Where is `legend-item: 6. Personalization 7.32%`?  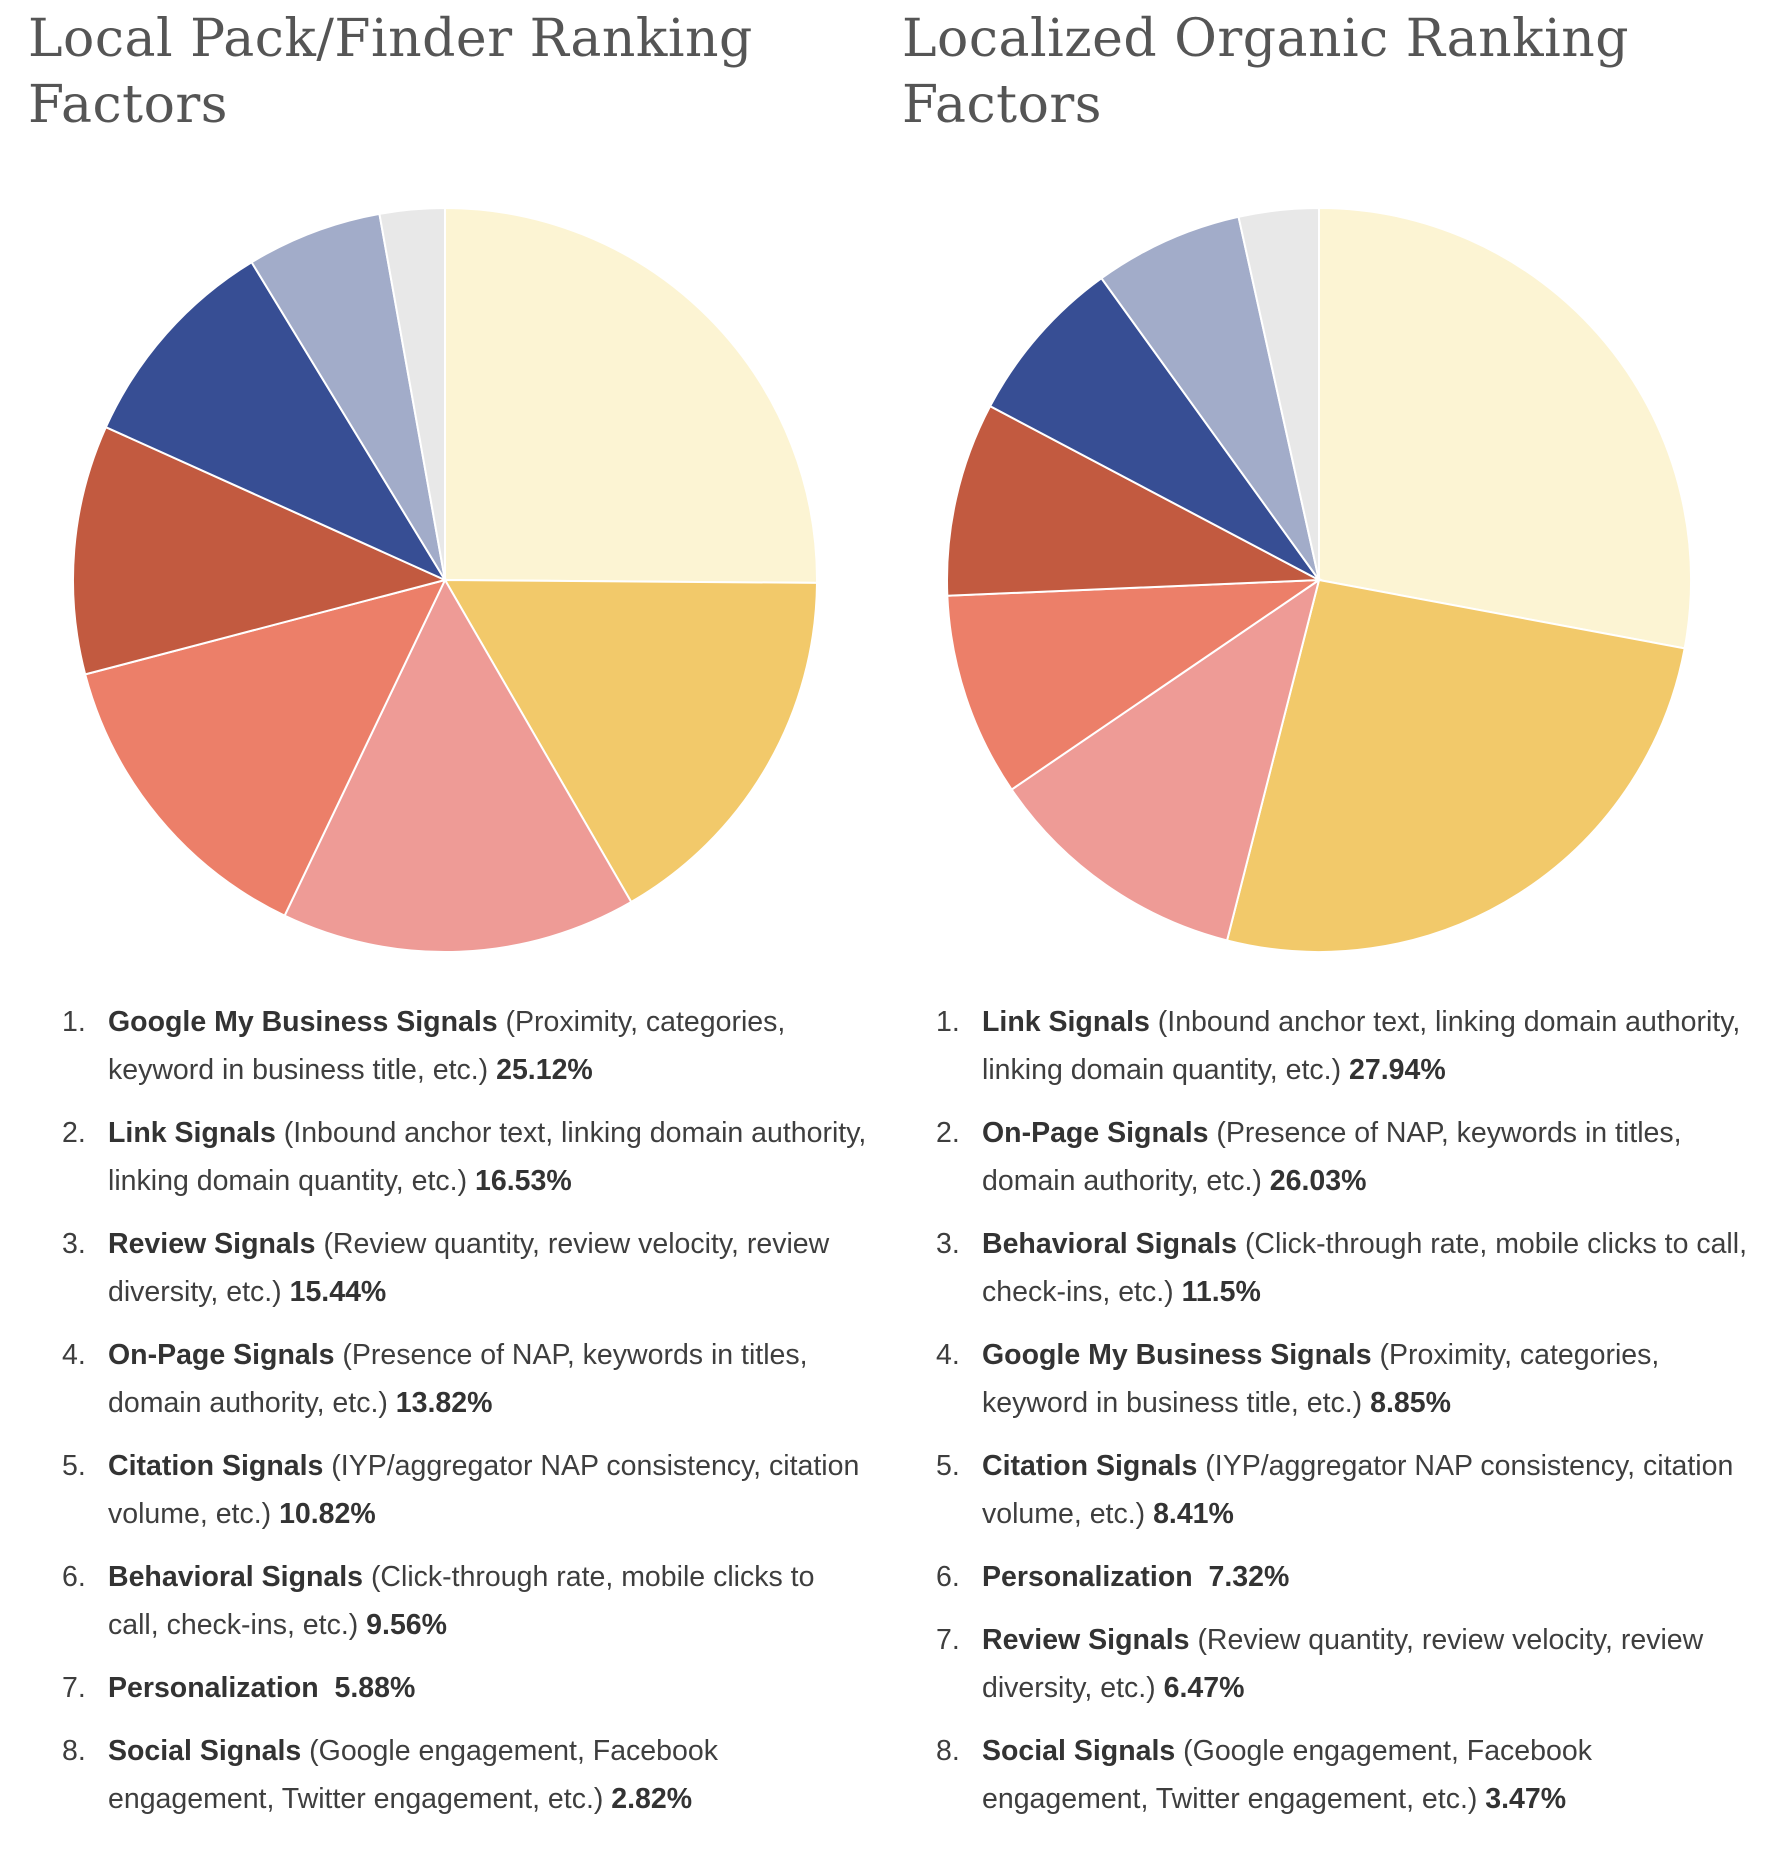
legend-item: 6. Personalization 7.32% is located at coordinates (1351, 1577).